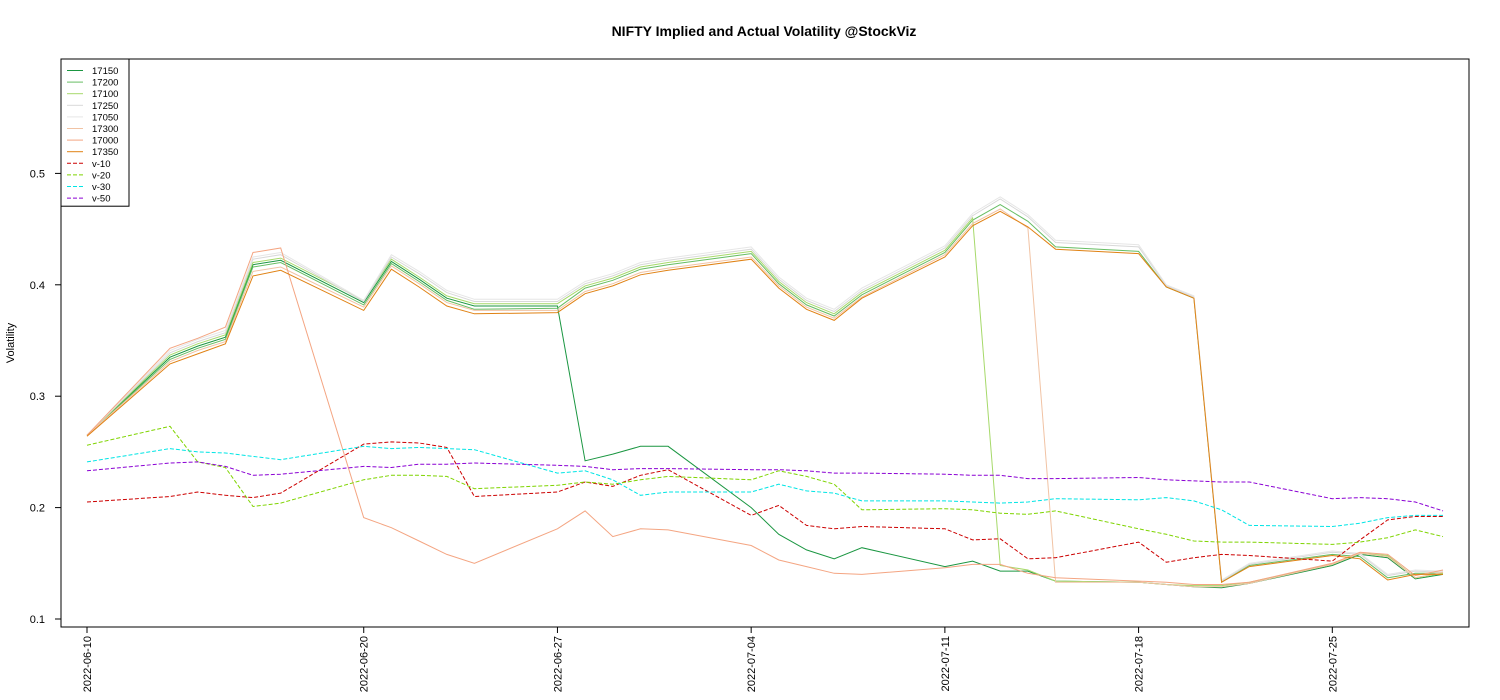 This screenshot has height=700, width=1500. I want to click on legend-label: 17300, so click(105, 129).